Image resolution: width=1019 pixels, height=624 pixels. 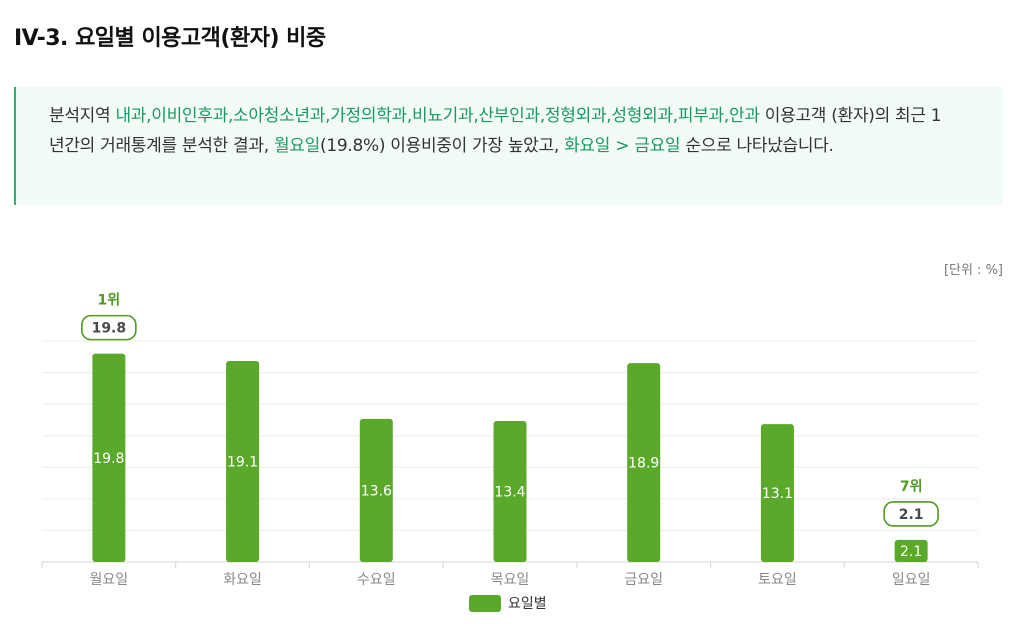 What do you see at coordinates (643, 580) in the screenshot?
I see `x-tick-label: 금요일` at bounding box center [643, 580].